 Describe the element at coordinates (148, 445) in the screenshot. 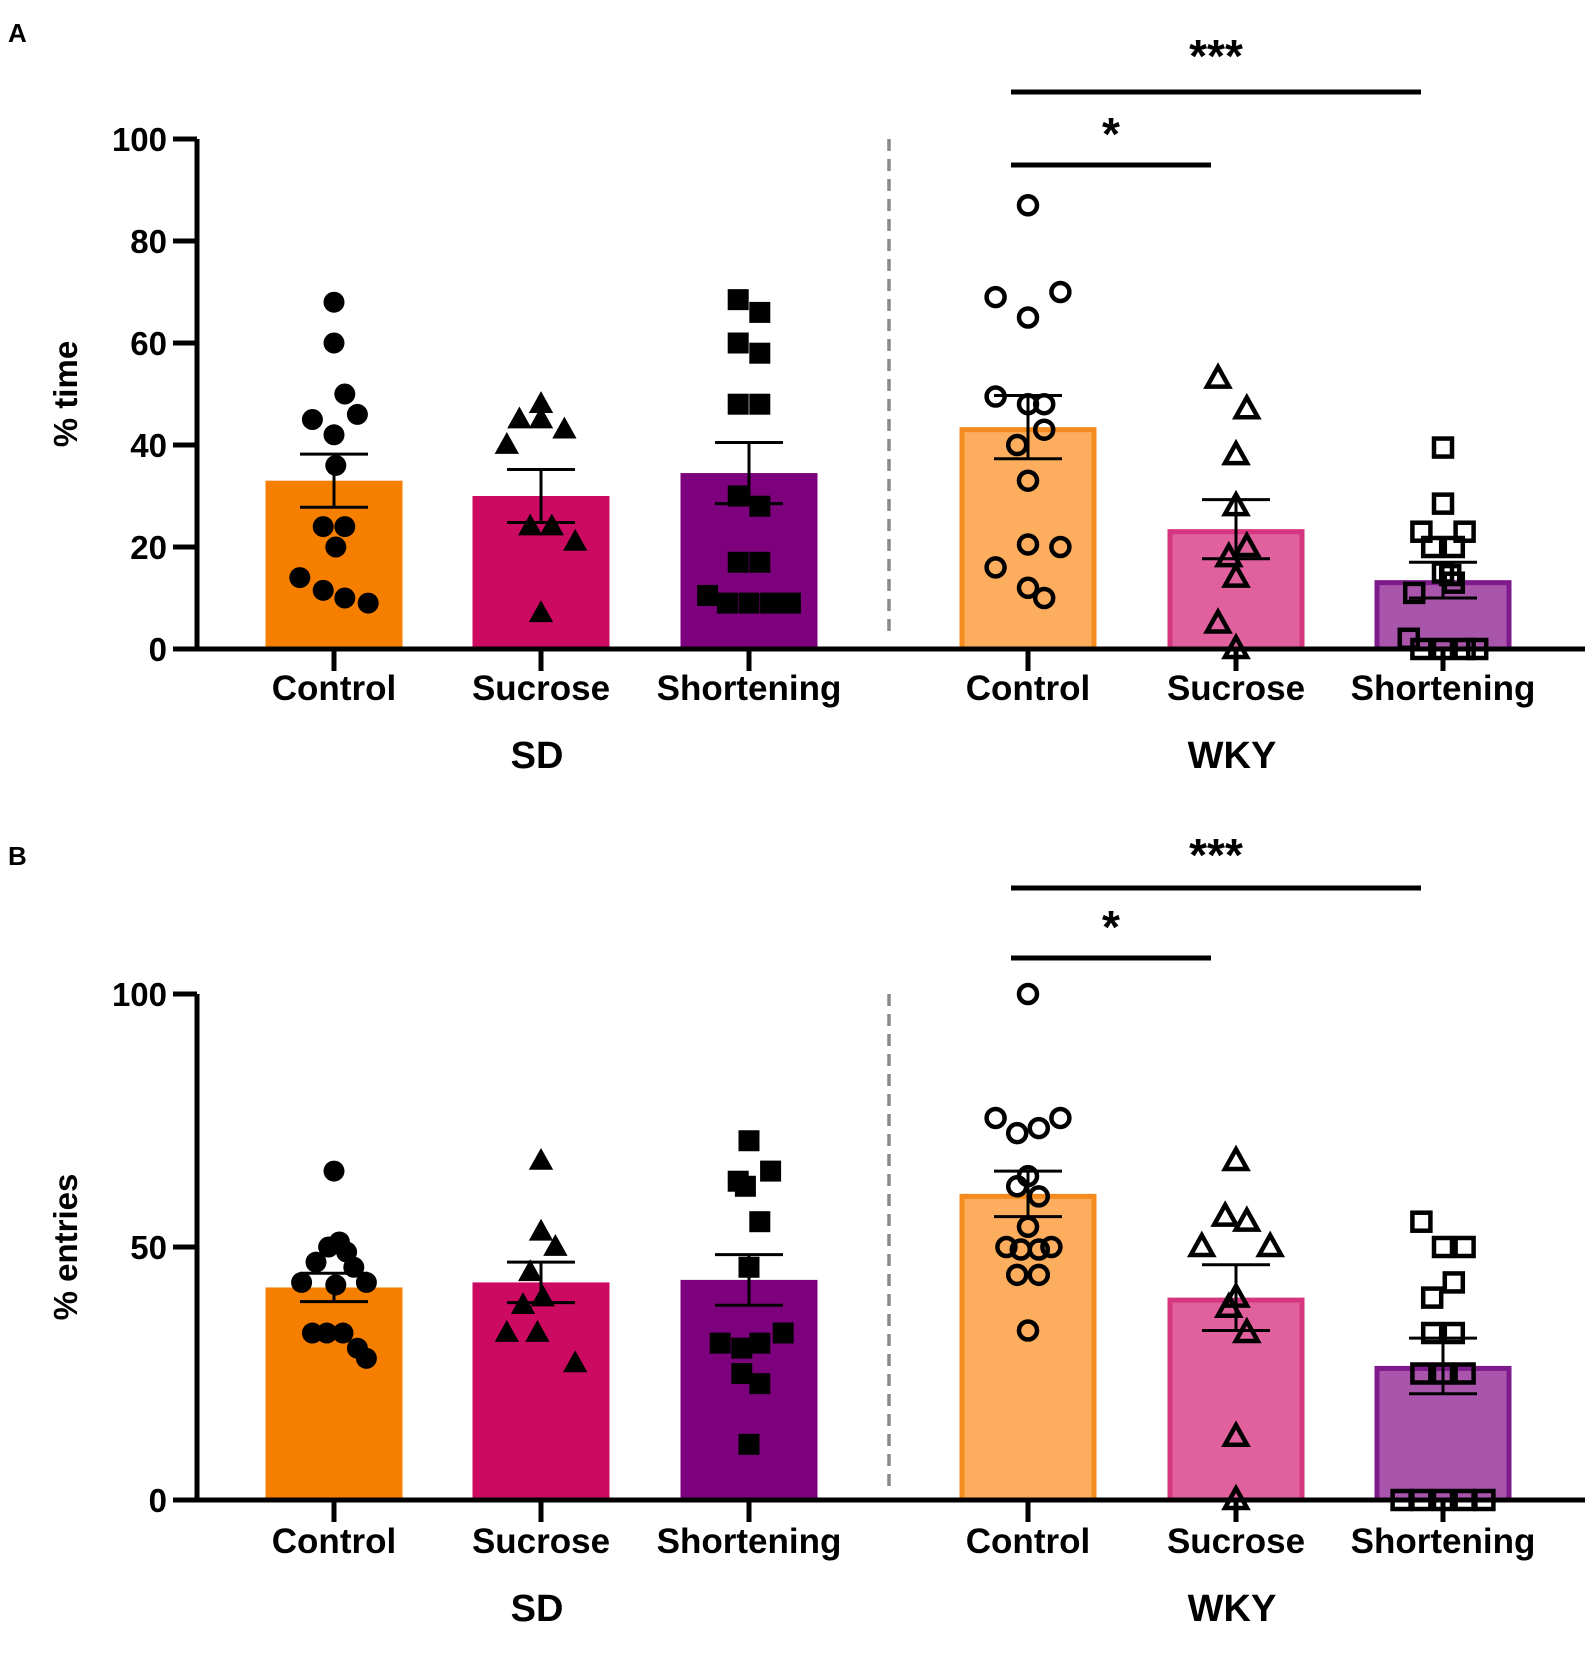

I see `y-tick-label: 40` at that location.